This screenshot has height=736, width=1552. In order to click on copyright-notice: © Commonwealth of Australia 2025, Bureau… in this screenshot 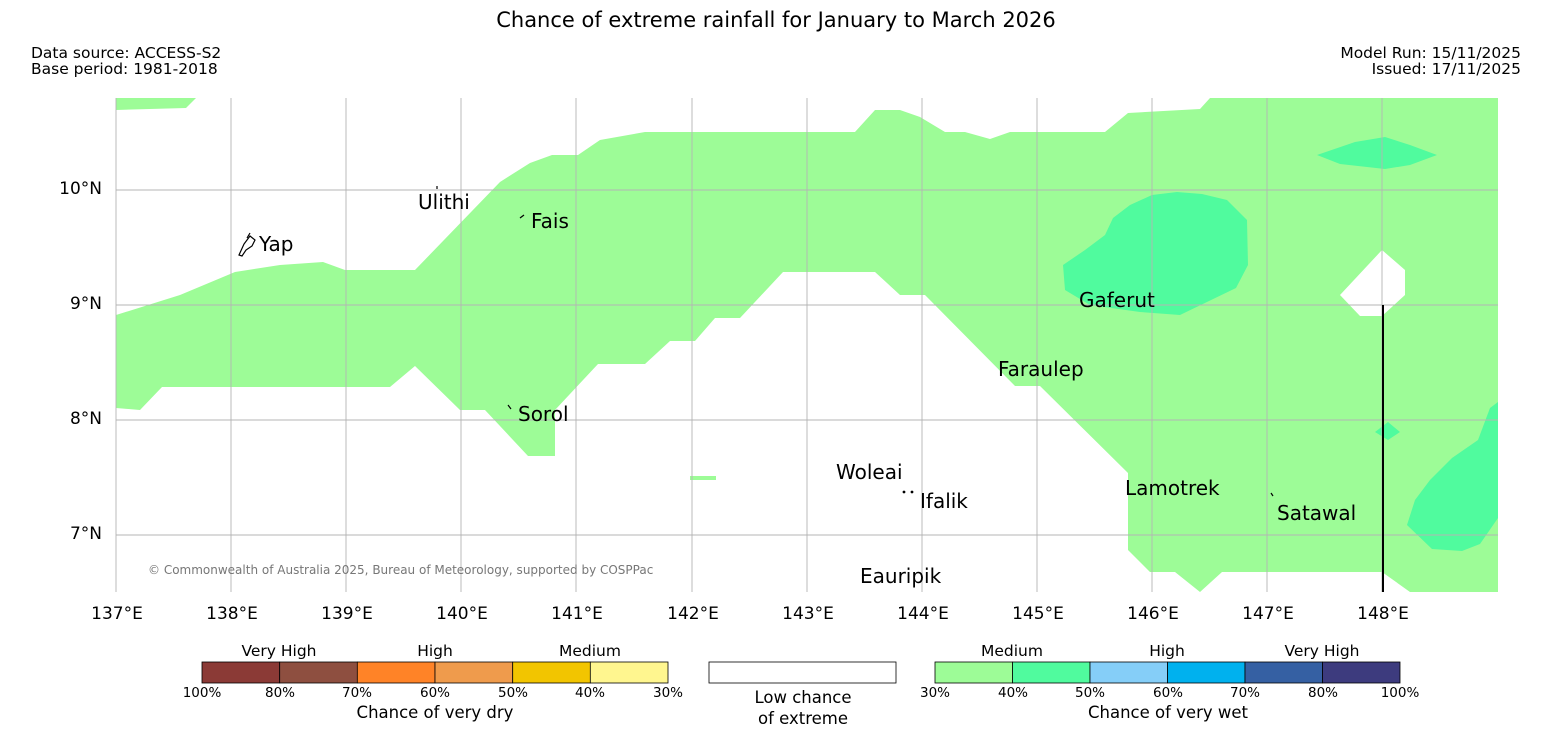, I will do `click(401, 570)`.